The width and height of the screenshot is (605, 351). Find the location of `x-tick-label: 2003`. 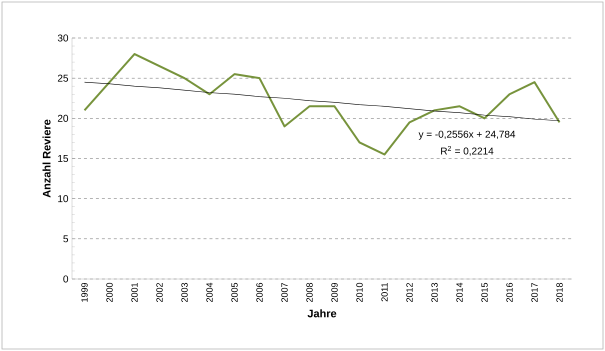

x-tick-label: 2003 is located at coordinates (184, 292).